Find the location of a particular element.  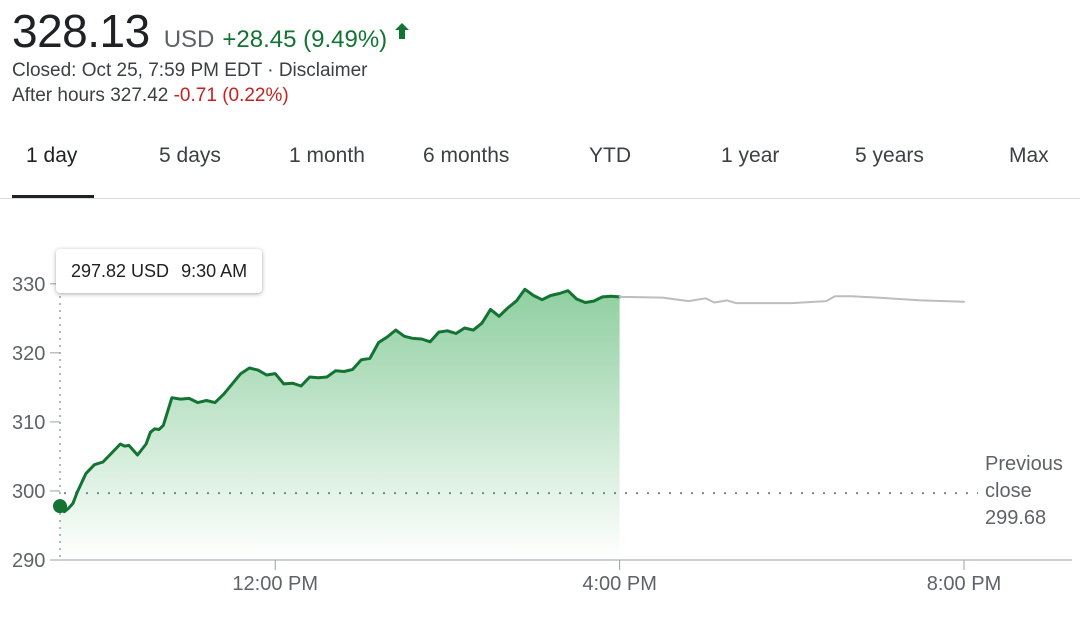

disclaimer-link: Disclaimer is located at coordinates (323, 70).